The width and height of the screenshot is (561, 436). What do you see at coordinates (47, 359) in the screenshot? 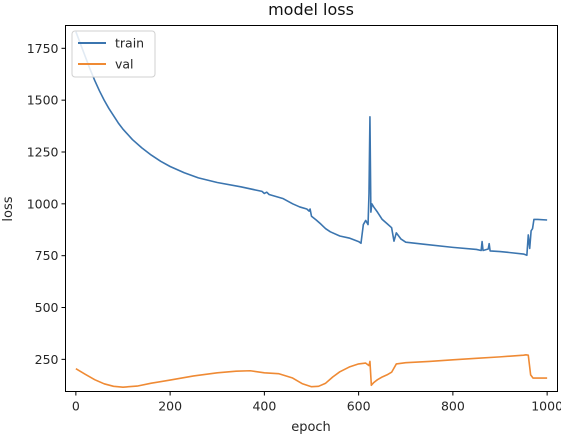
I see `y-tick-label: 250` at bounding box center [47, 359].